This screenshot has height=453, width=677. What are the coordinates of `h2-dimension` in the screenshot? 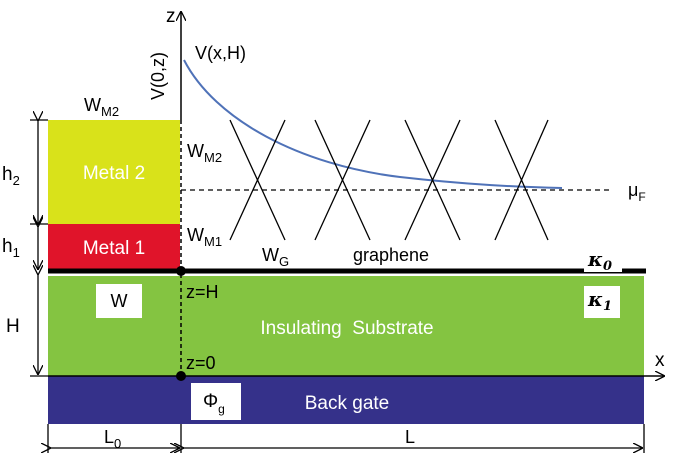 It's located at (39, 172).